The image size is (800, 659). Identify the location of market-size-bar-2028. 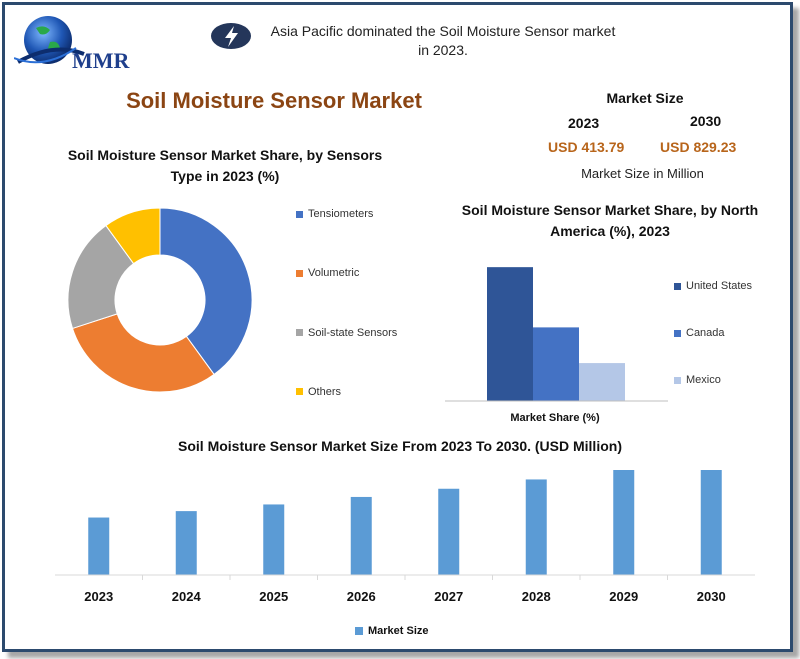
(536, 527).